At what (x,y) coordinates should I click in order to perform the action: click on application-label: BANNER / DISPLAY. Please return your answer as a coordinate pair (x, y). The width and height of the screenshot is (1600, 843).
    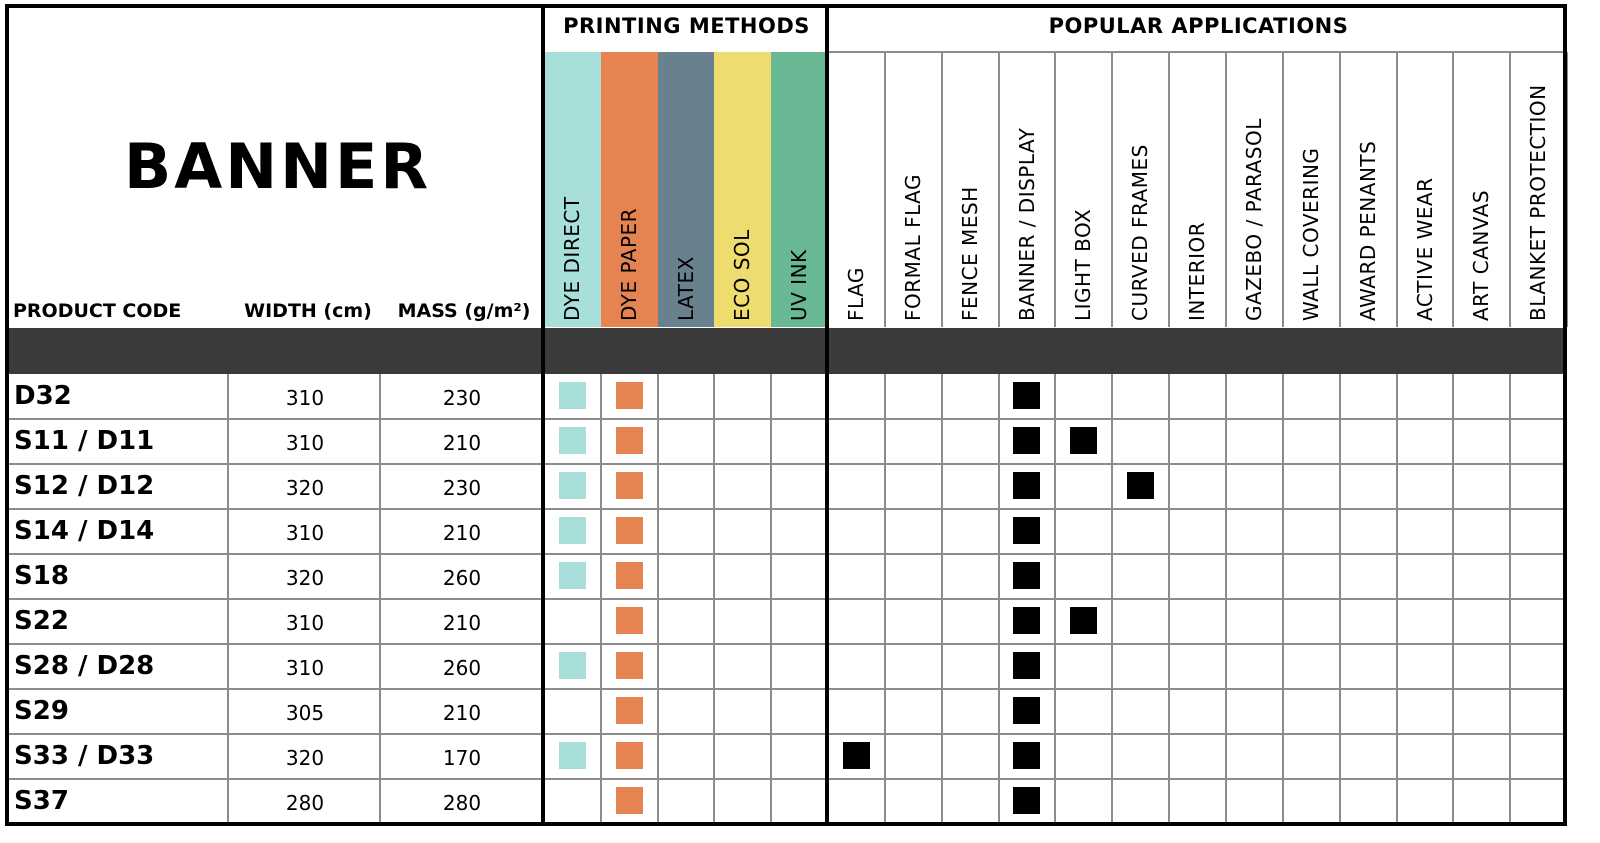
    Looking at the image, I should click on (1026, 224).